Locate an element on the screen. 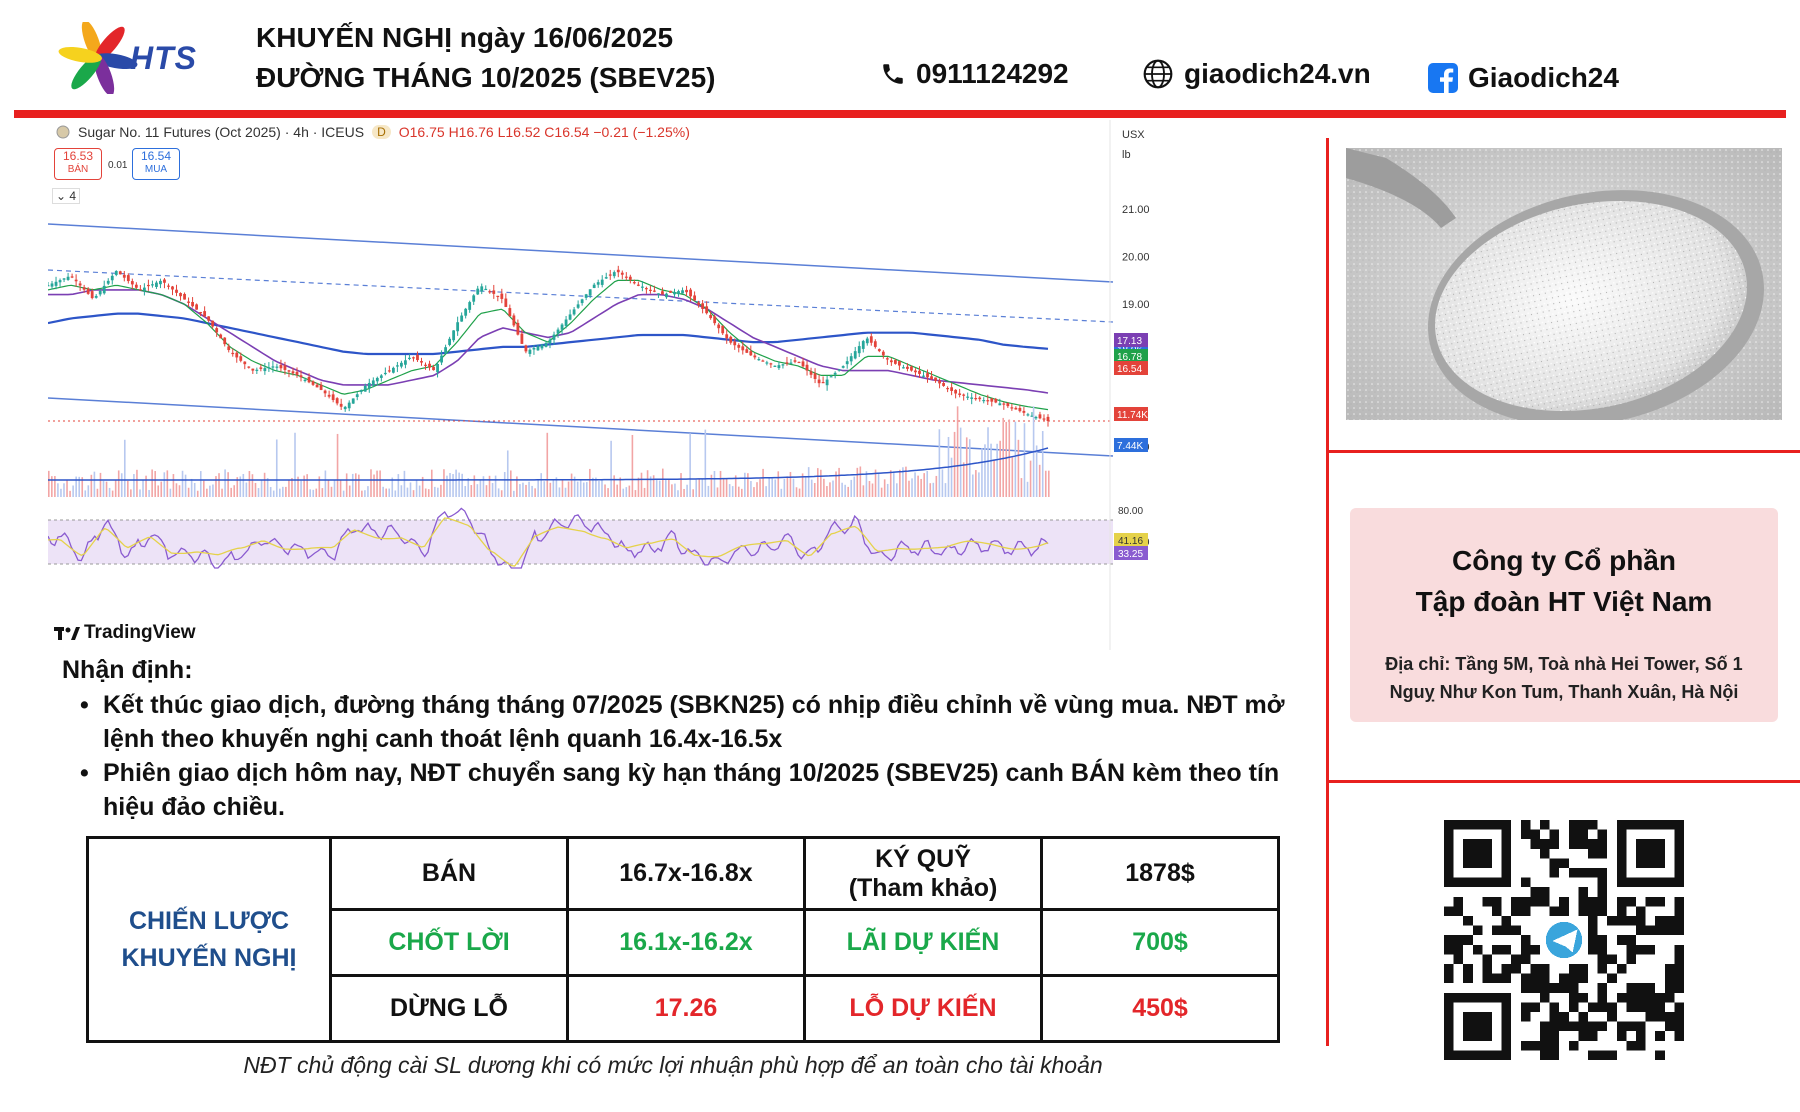  facebook-icon is located at coordinates (1443, 78).